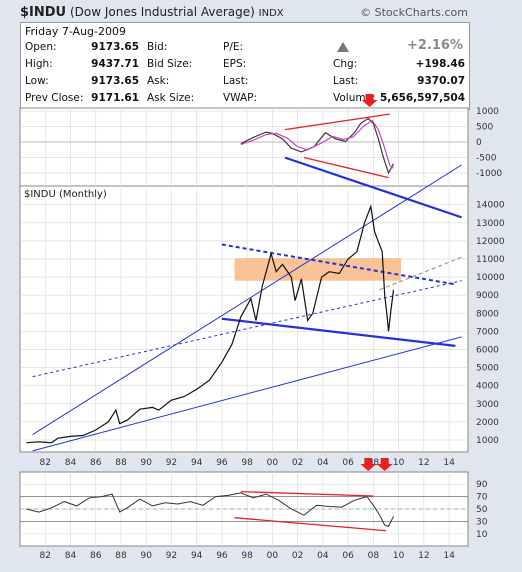 The height and width of the screenshot is (572, 522). Describe the element at coordinates (233, 47) in the screenshot. I see `pe-label: P/E:` at that location.